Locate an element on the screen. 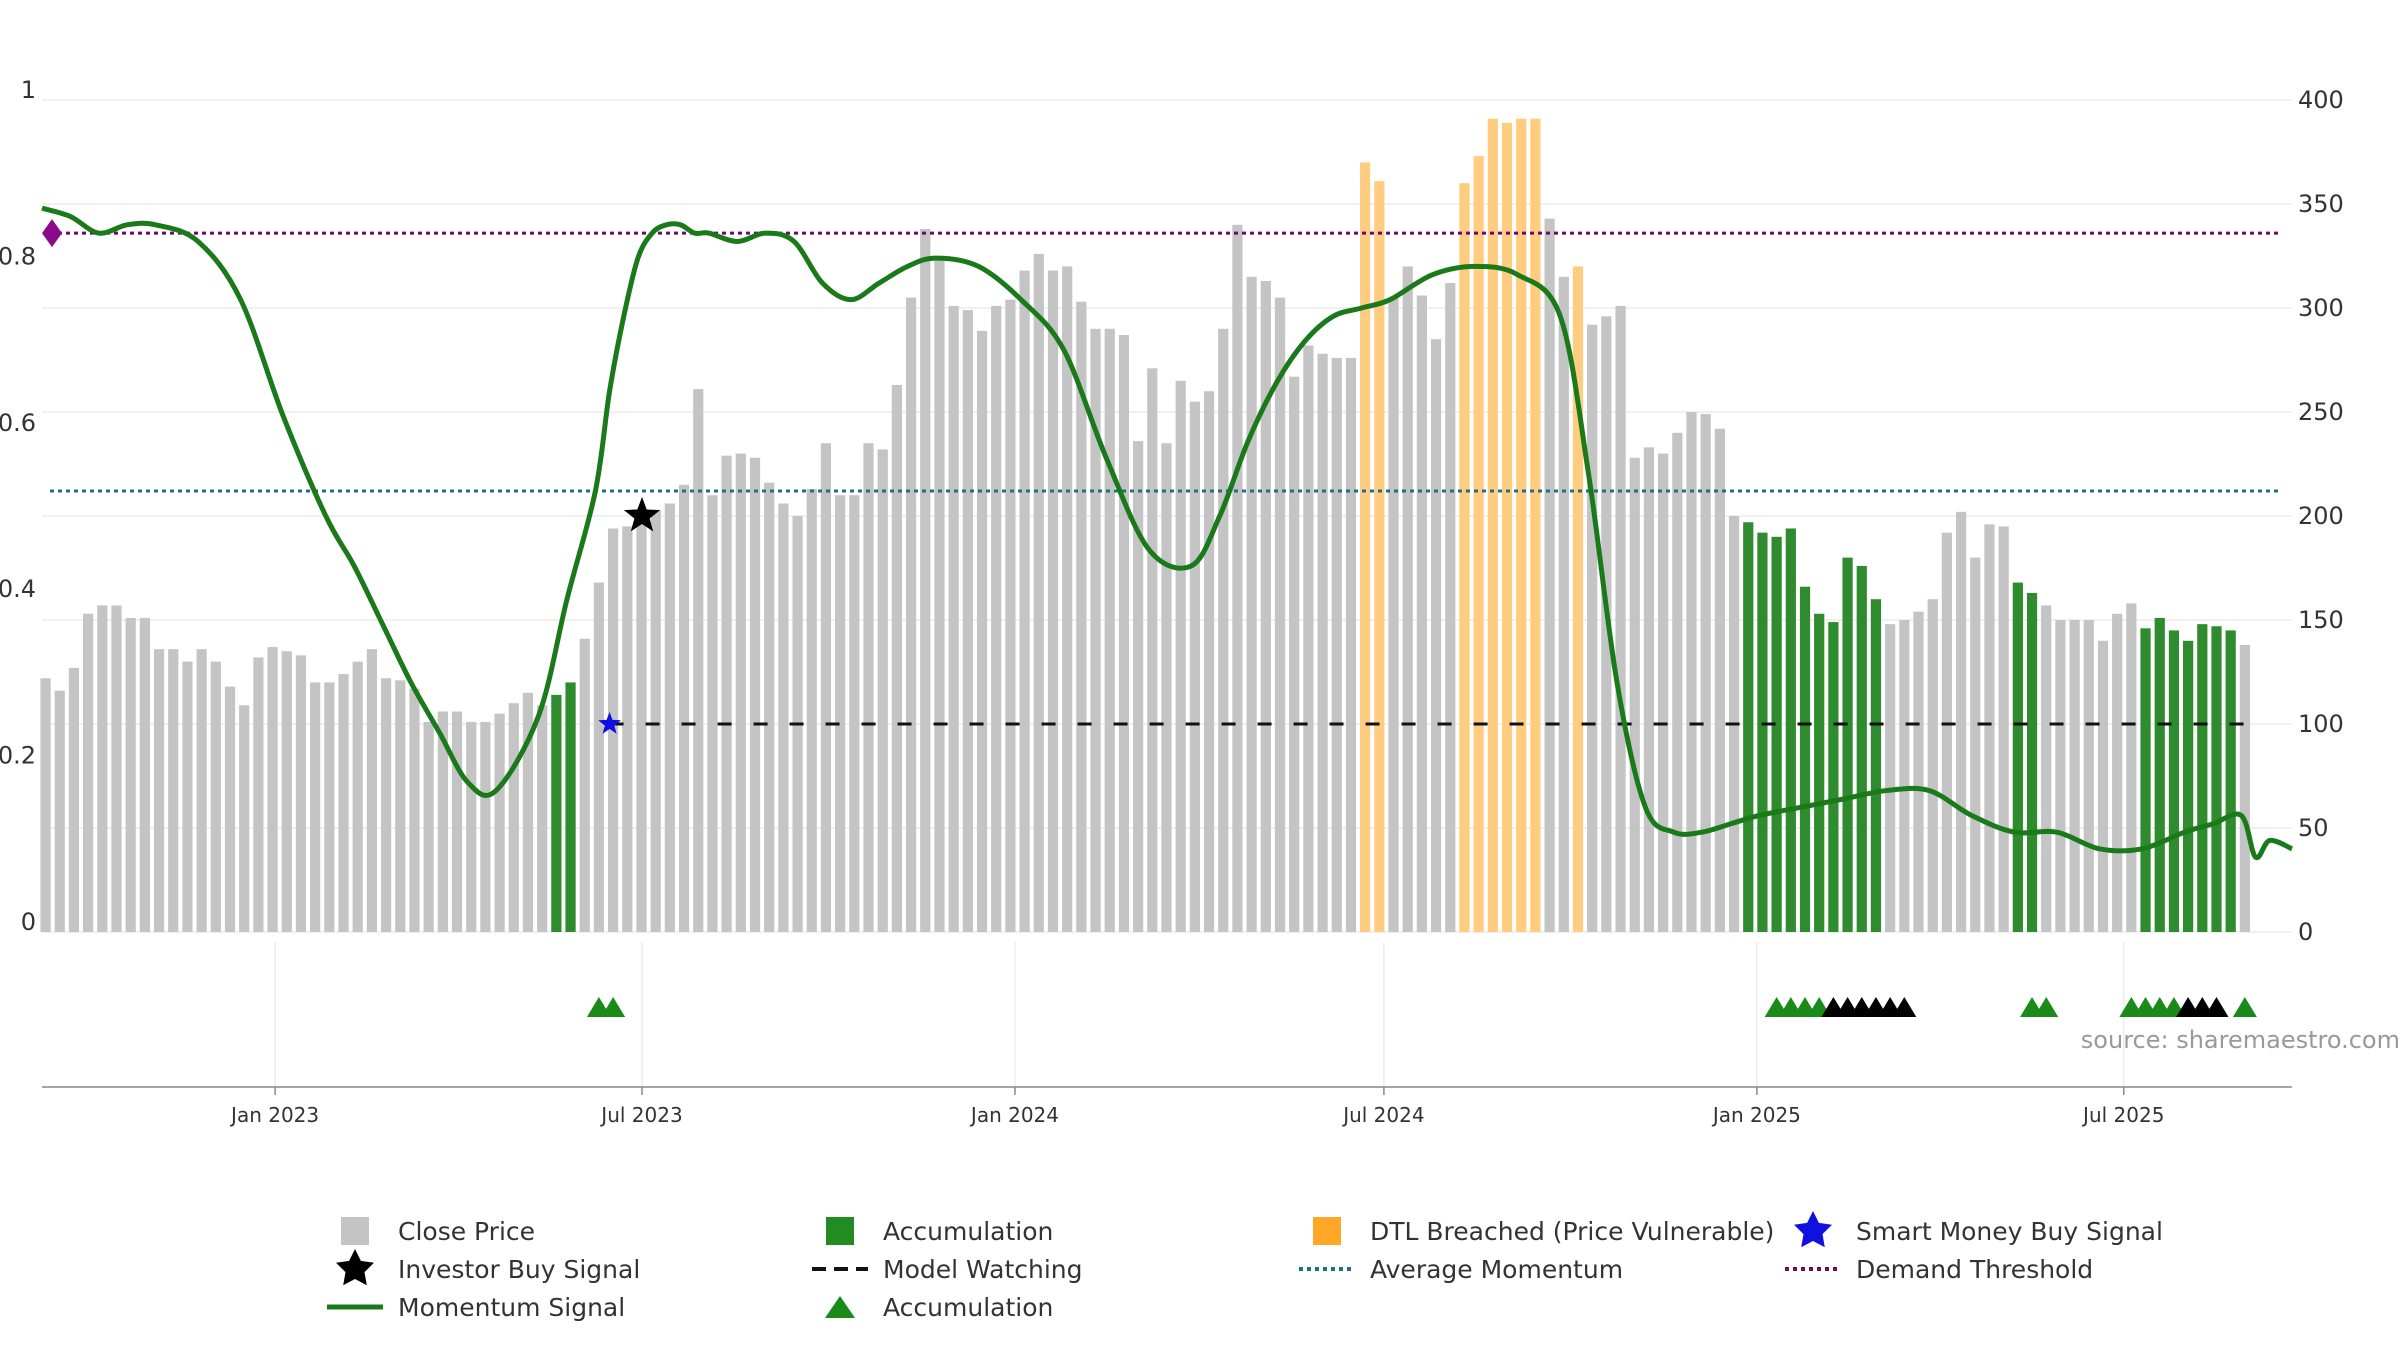 Image resolution: width=2400 pixels, height=1350 pixels. legend-item-close-price: Close Price is located at coordinates (427, 1231).